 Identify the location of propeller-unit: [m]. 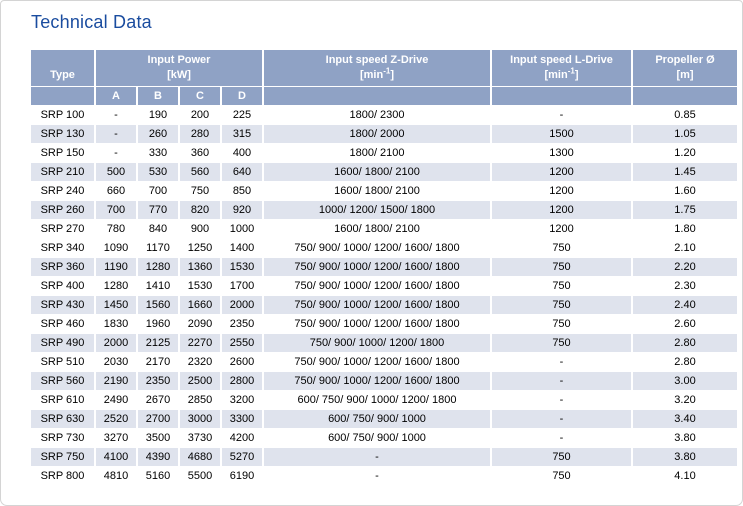
(685, 75).